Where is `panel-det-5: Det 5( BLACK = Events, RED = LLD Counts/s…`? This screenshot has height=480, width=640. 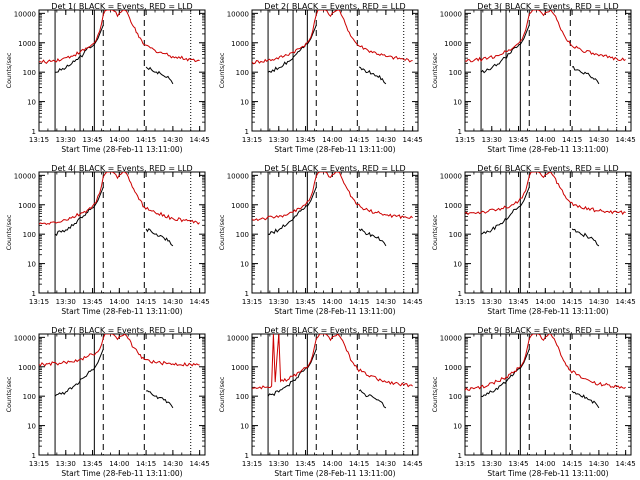
panel-det-5: Det 5( BLACK = Events, RED = LLD Counts/s… is located at coordinates (320, 240).